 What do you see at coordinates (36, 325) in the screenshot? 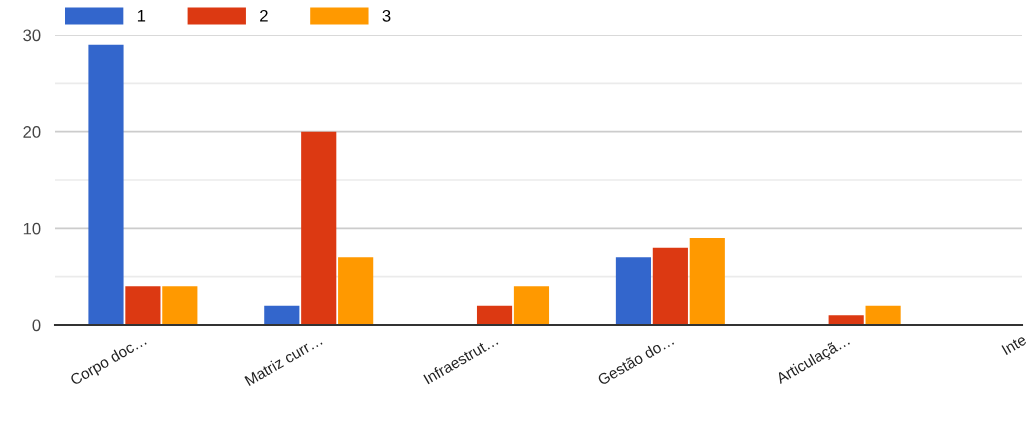
I see `y-tick-label: 0` at bounding box center [36, 325].